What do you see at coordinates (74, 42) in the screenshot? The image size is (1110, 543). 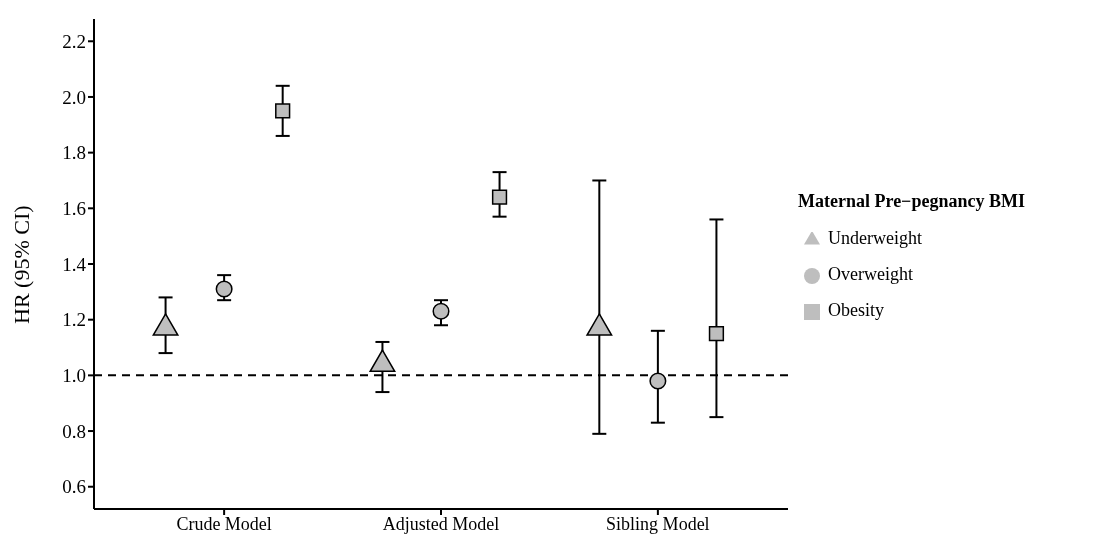 I see `y-tick-label: 2.2` at bounding box center [74, 42].